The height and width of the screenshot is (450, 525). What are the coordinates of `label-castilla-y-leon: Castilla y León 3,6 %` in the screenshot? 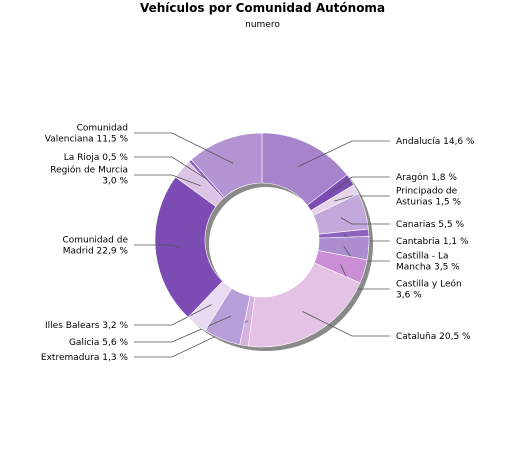 It's located at (429, 290).